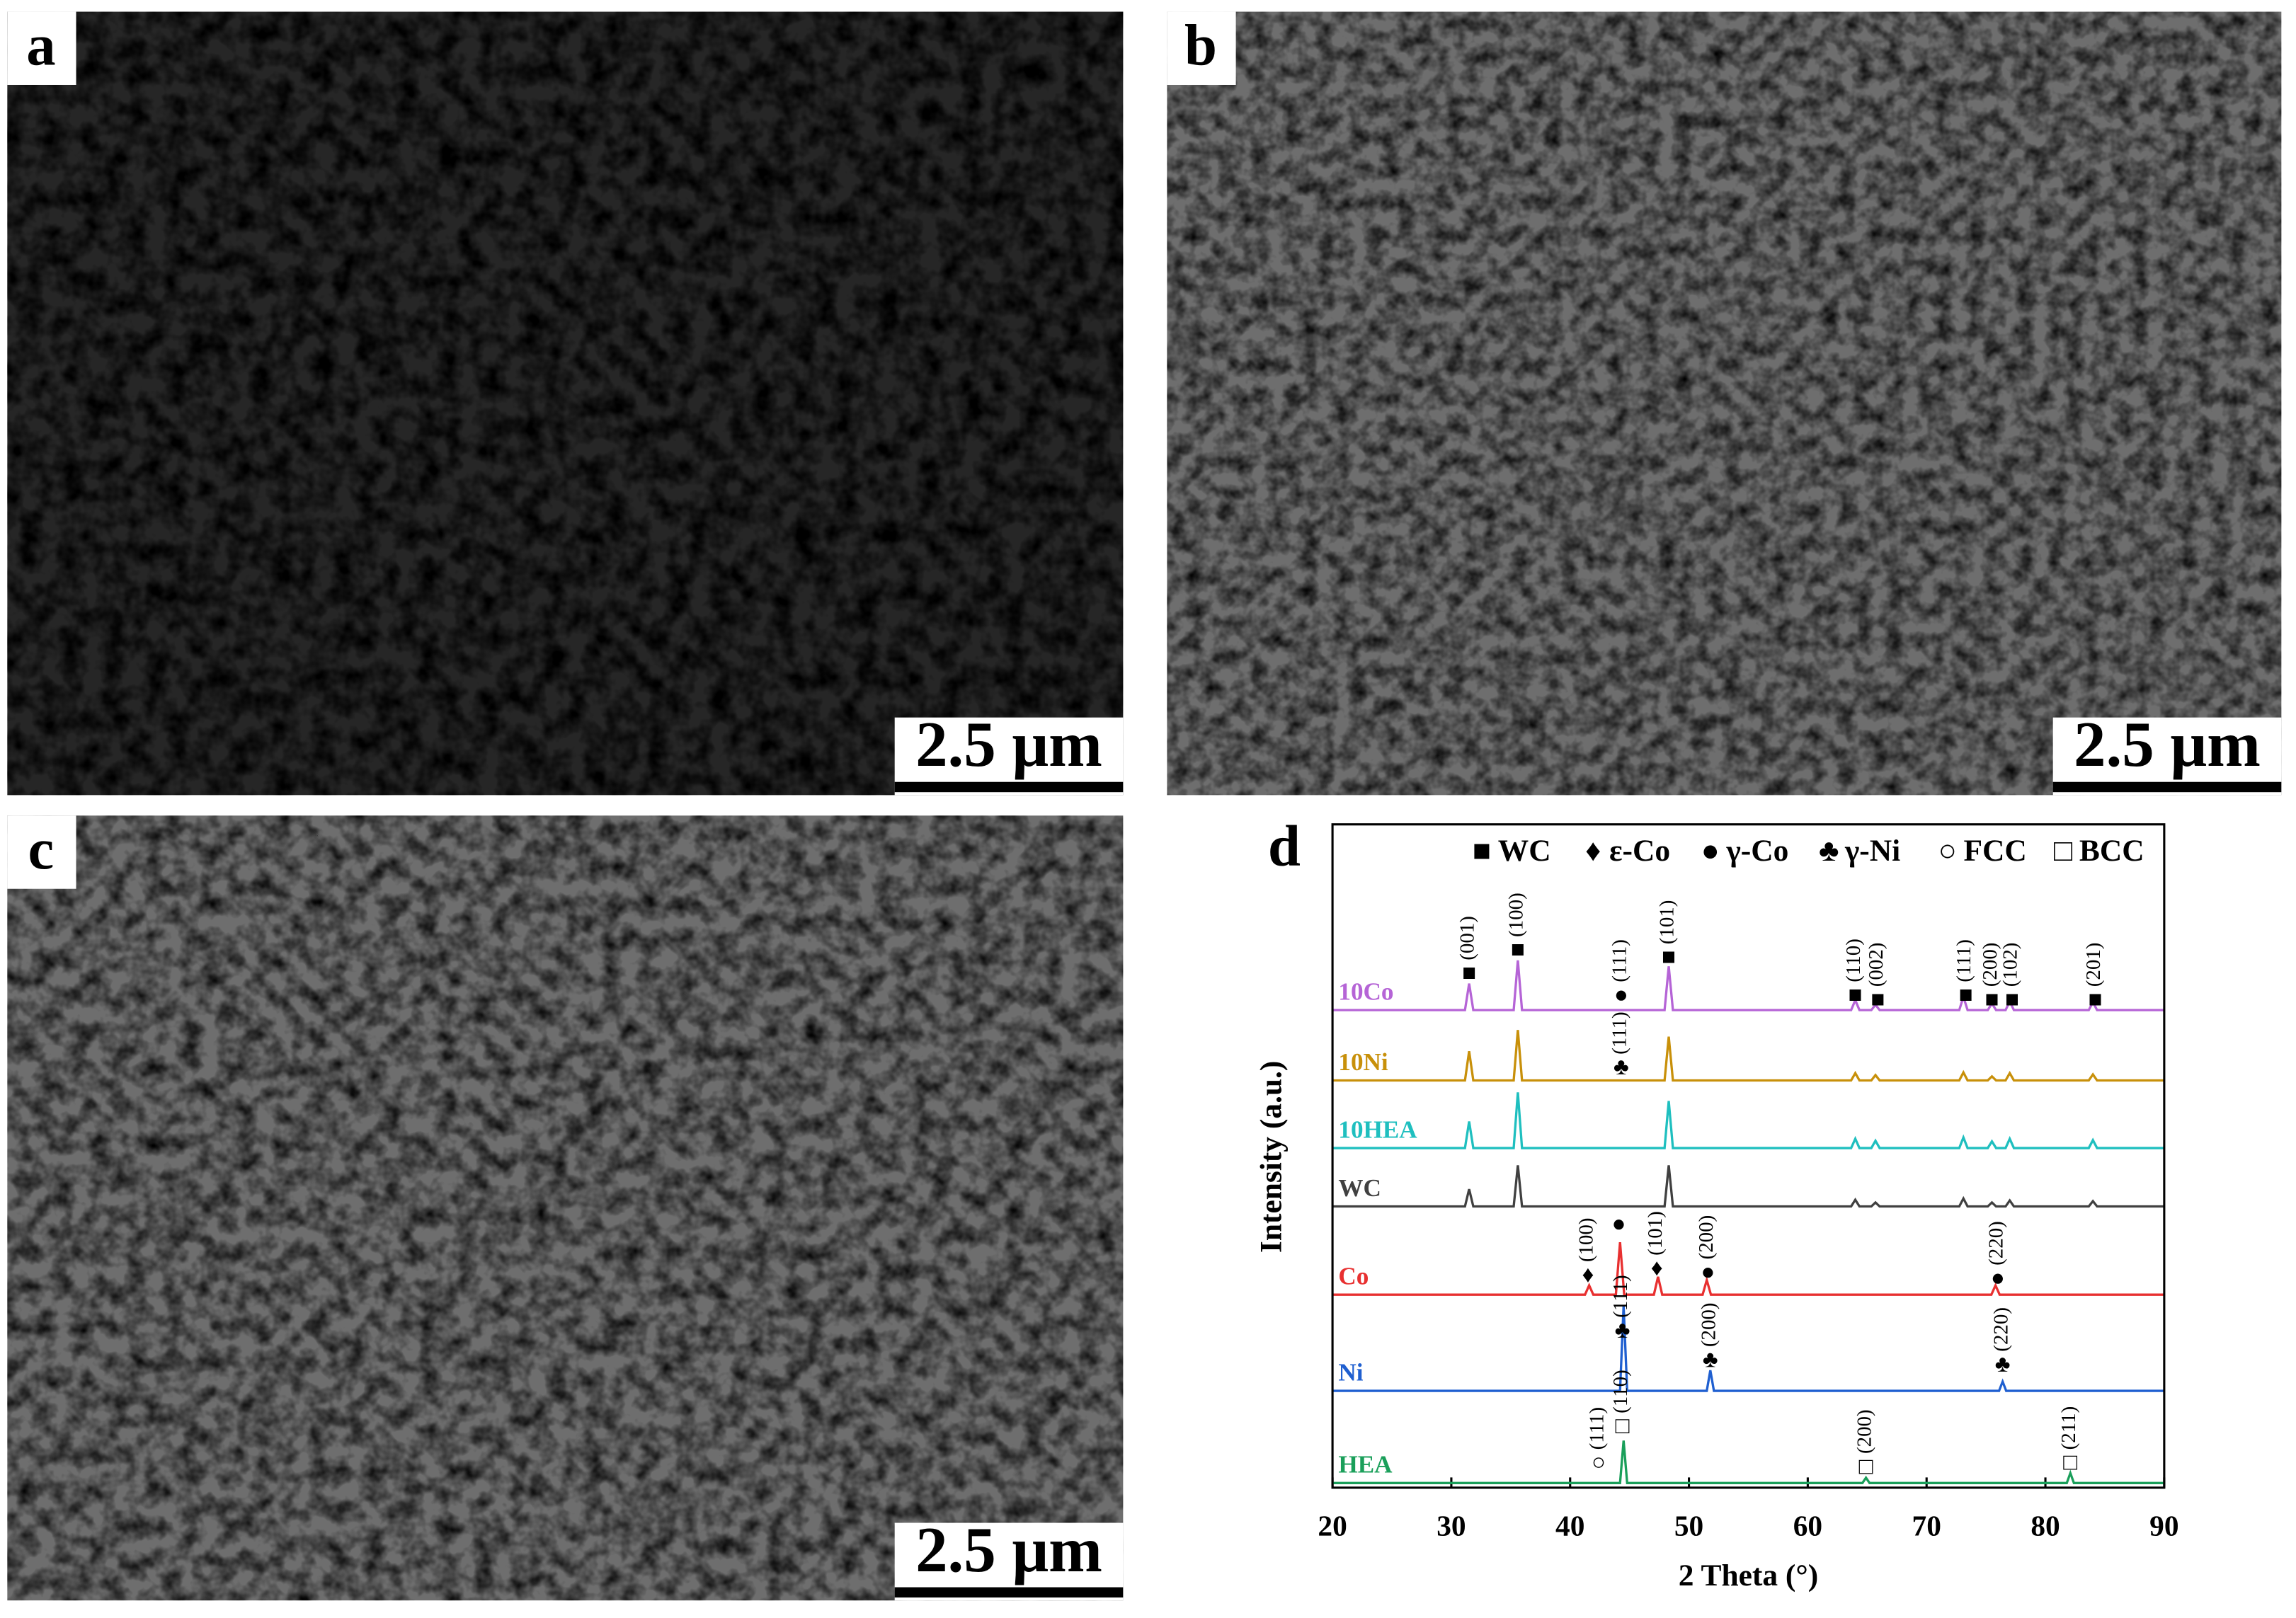 This screenshot has height=1618, width=2296. What do you see at coordinates (41, 849) in the screenshot?
I see `panel-label: c` at bounding box center [41, 849].